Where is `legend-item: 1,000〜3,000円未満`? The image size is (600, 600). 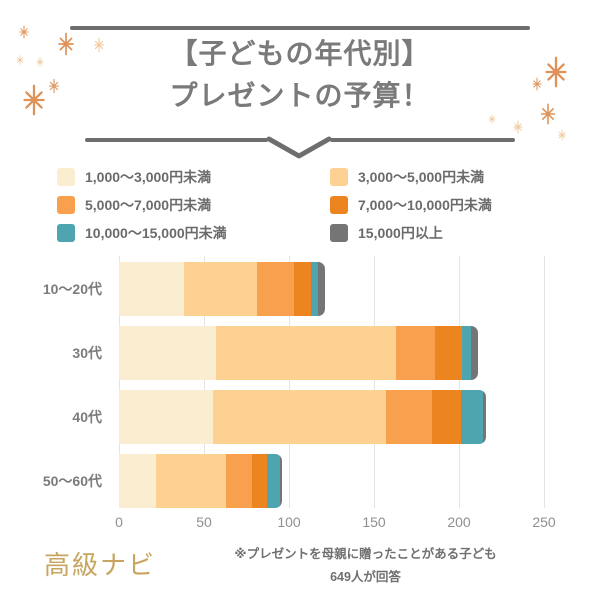 legend-item: 1,000〜3,000円未満 is located at coordinates (193, 177).